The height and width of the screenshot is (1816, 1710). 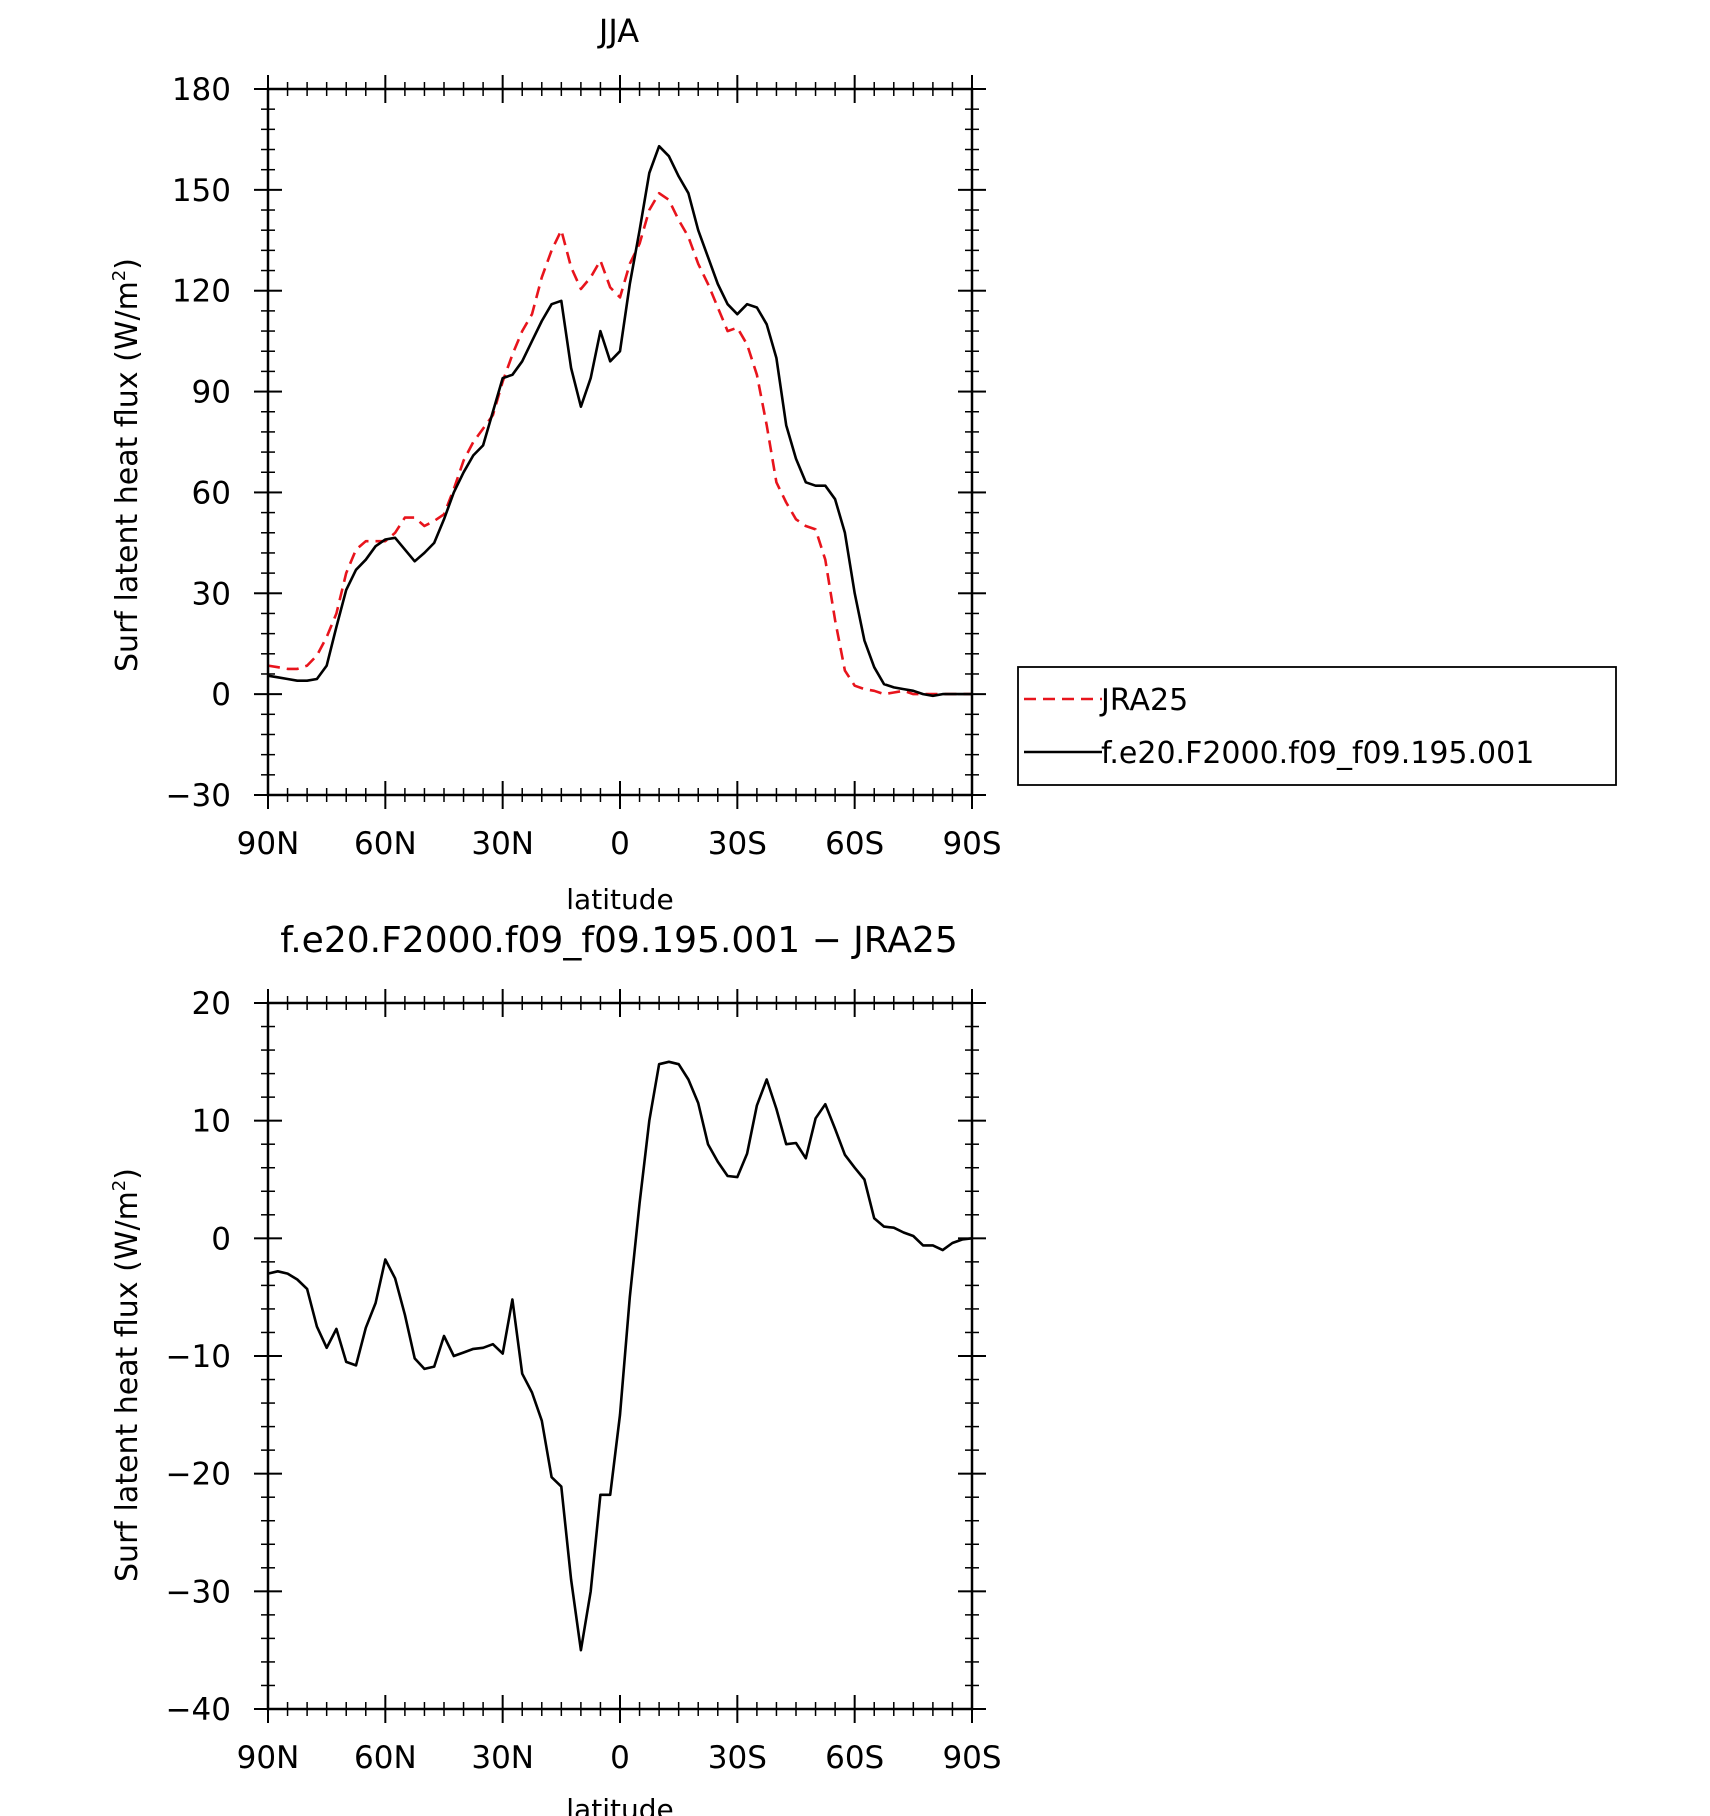 I want to click on top-y-tick-label: −30, so click(x=198, y=796).